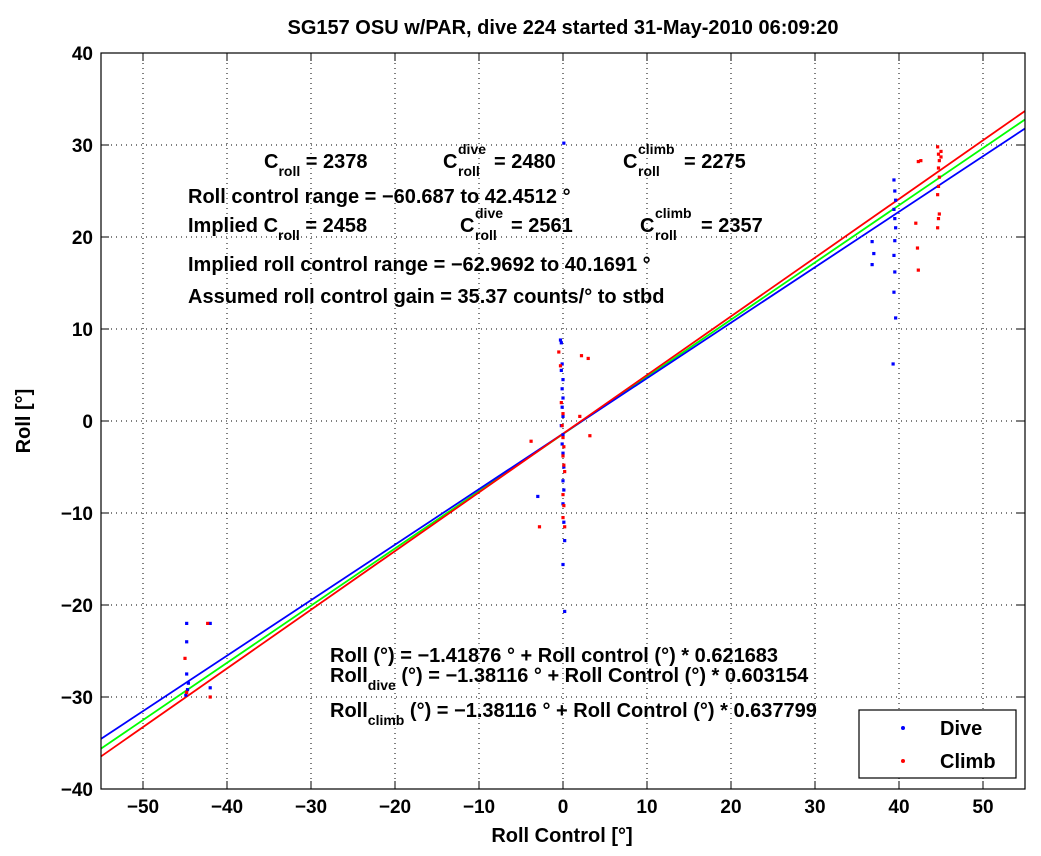 The height and width of the screenshot is (856, 1041). I want to click on annotation-implied-c-roll: Implied Croll = 2458, so click(277, 229).